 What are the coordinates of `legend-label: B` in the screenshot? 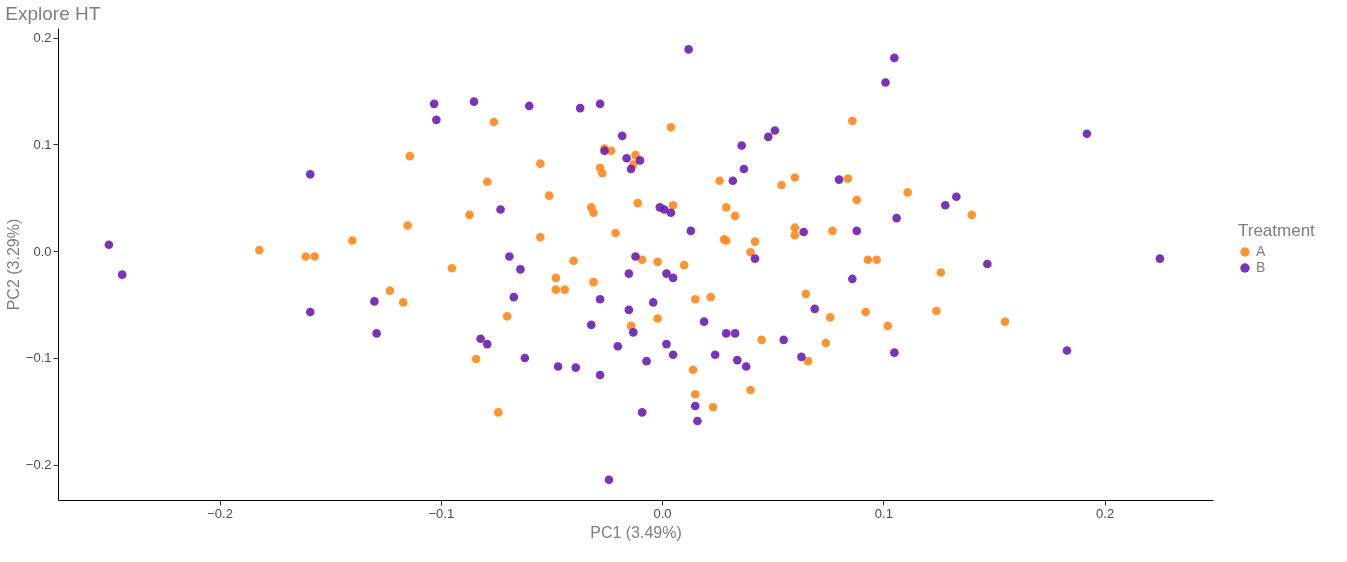 It's located at (1261, 267).